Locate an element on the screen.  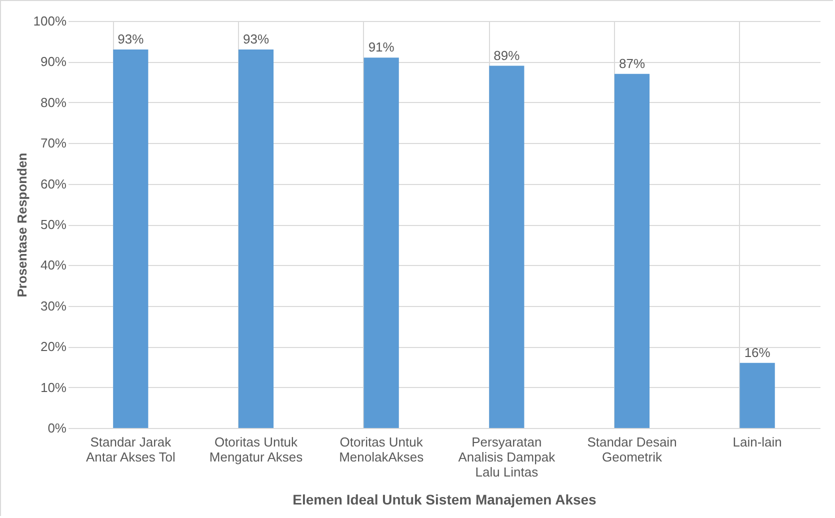
y-axis-title: Prosentase Responden is located at coordinates (22, 225).